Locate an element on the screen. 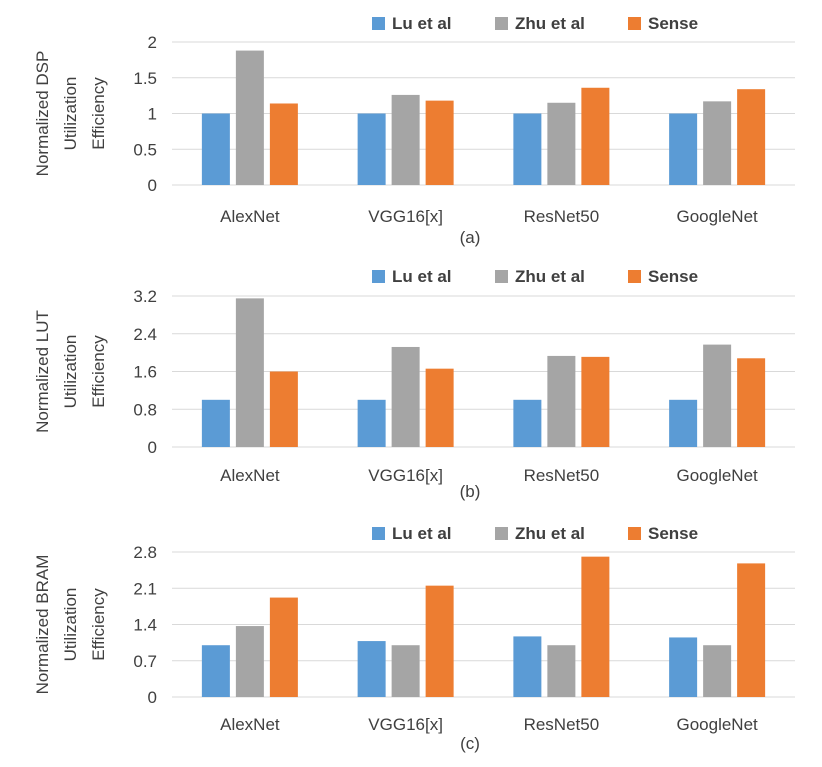 The height and width of the screenshot is (767, 822). y-axis-label: Normalized LUT Utilization Efficiency is located at coordinates (70, 371).